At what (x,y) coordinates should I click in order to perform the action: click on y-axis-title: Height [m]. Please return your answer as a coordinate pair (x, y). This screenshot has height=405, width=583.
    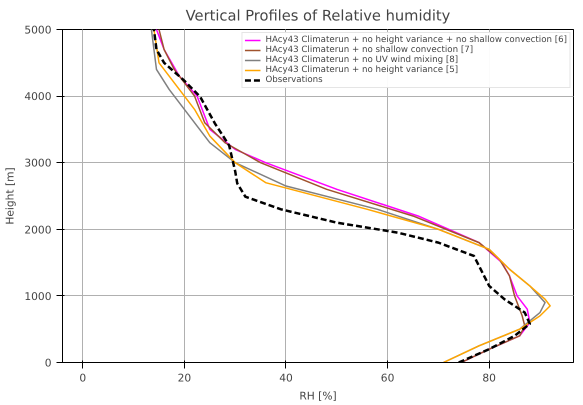
    Looking at the image, I should click on (9, 196).